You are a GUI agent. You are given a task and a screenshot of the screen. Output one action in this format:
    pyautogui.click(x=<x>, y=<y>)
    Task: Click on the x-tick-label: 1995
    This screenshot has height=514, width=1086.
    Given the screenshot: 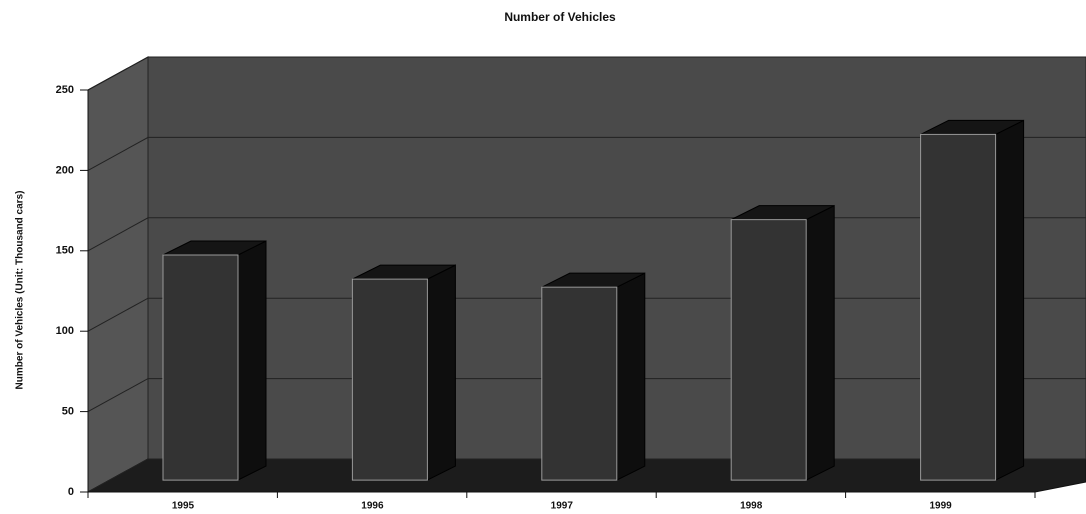 What is the action you would take?
    pyautogui.click(x=183, y=506)
    